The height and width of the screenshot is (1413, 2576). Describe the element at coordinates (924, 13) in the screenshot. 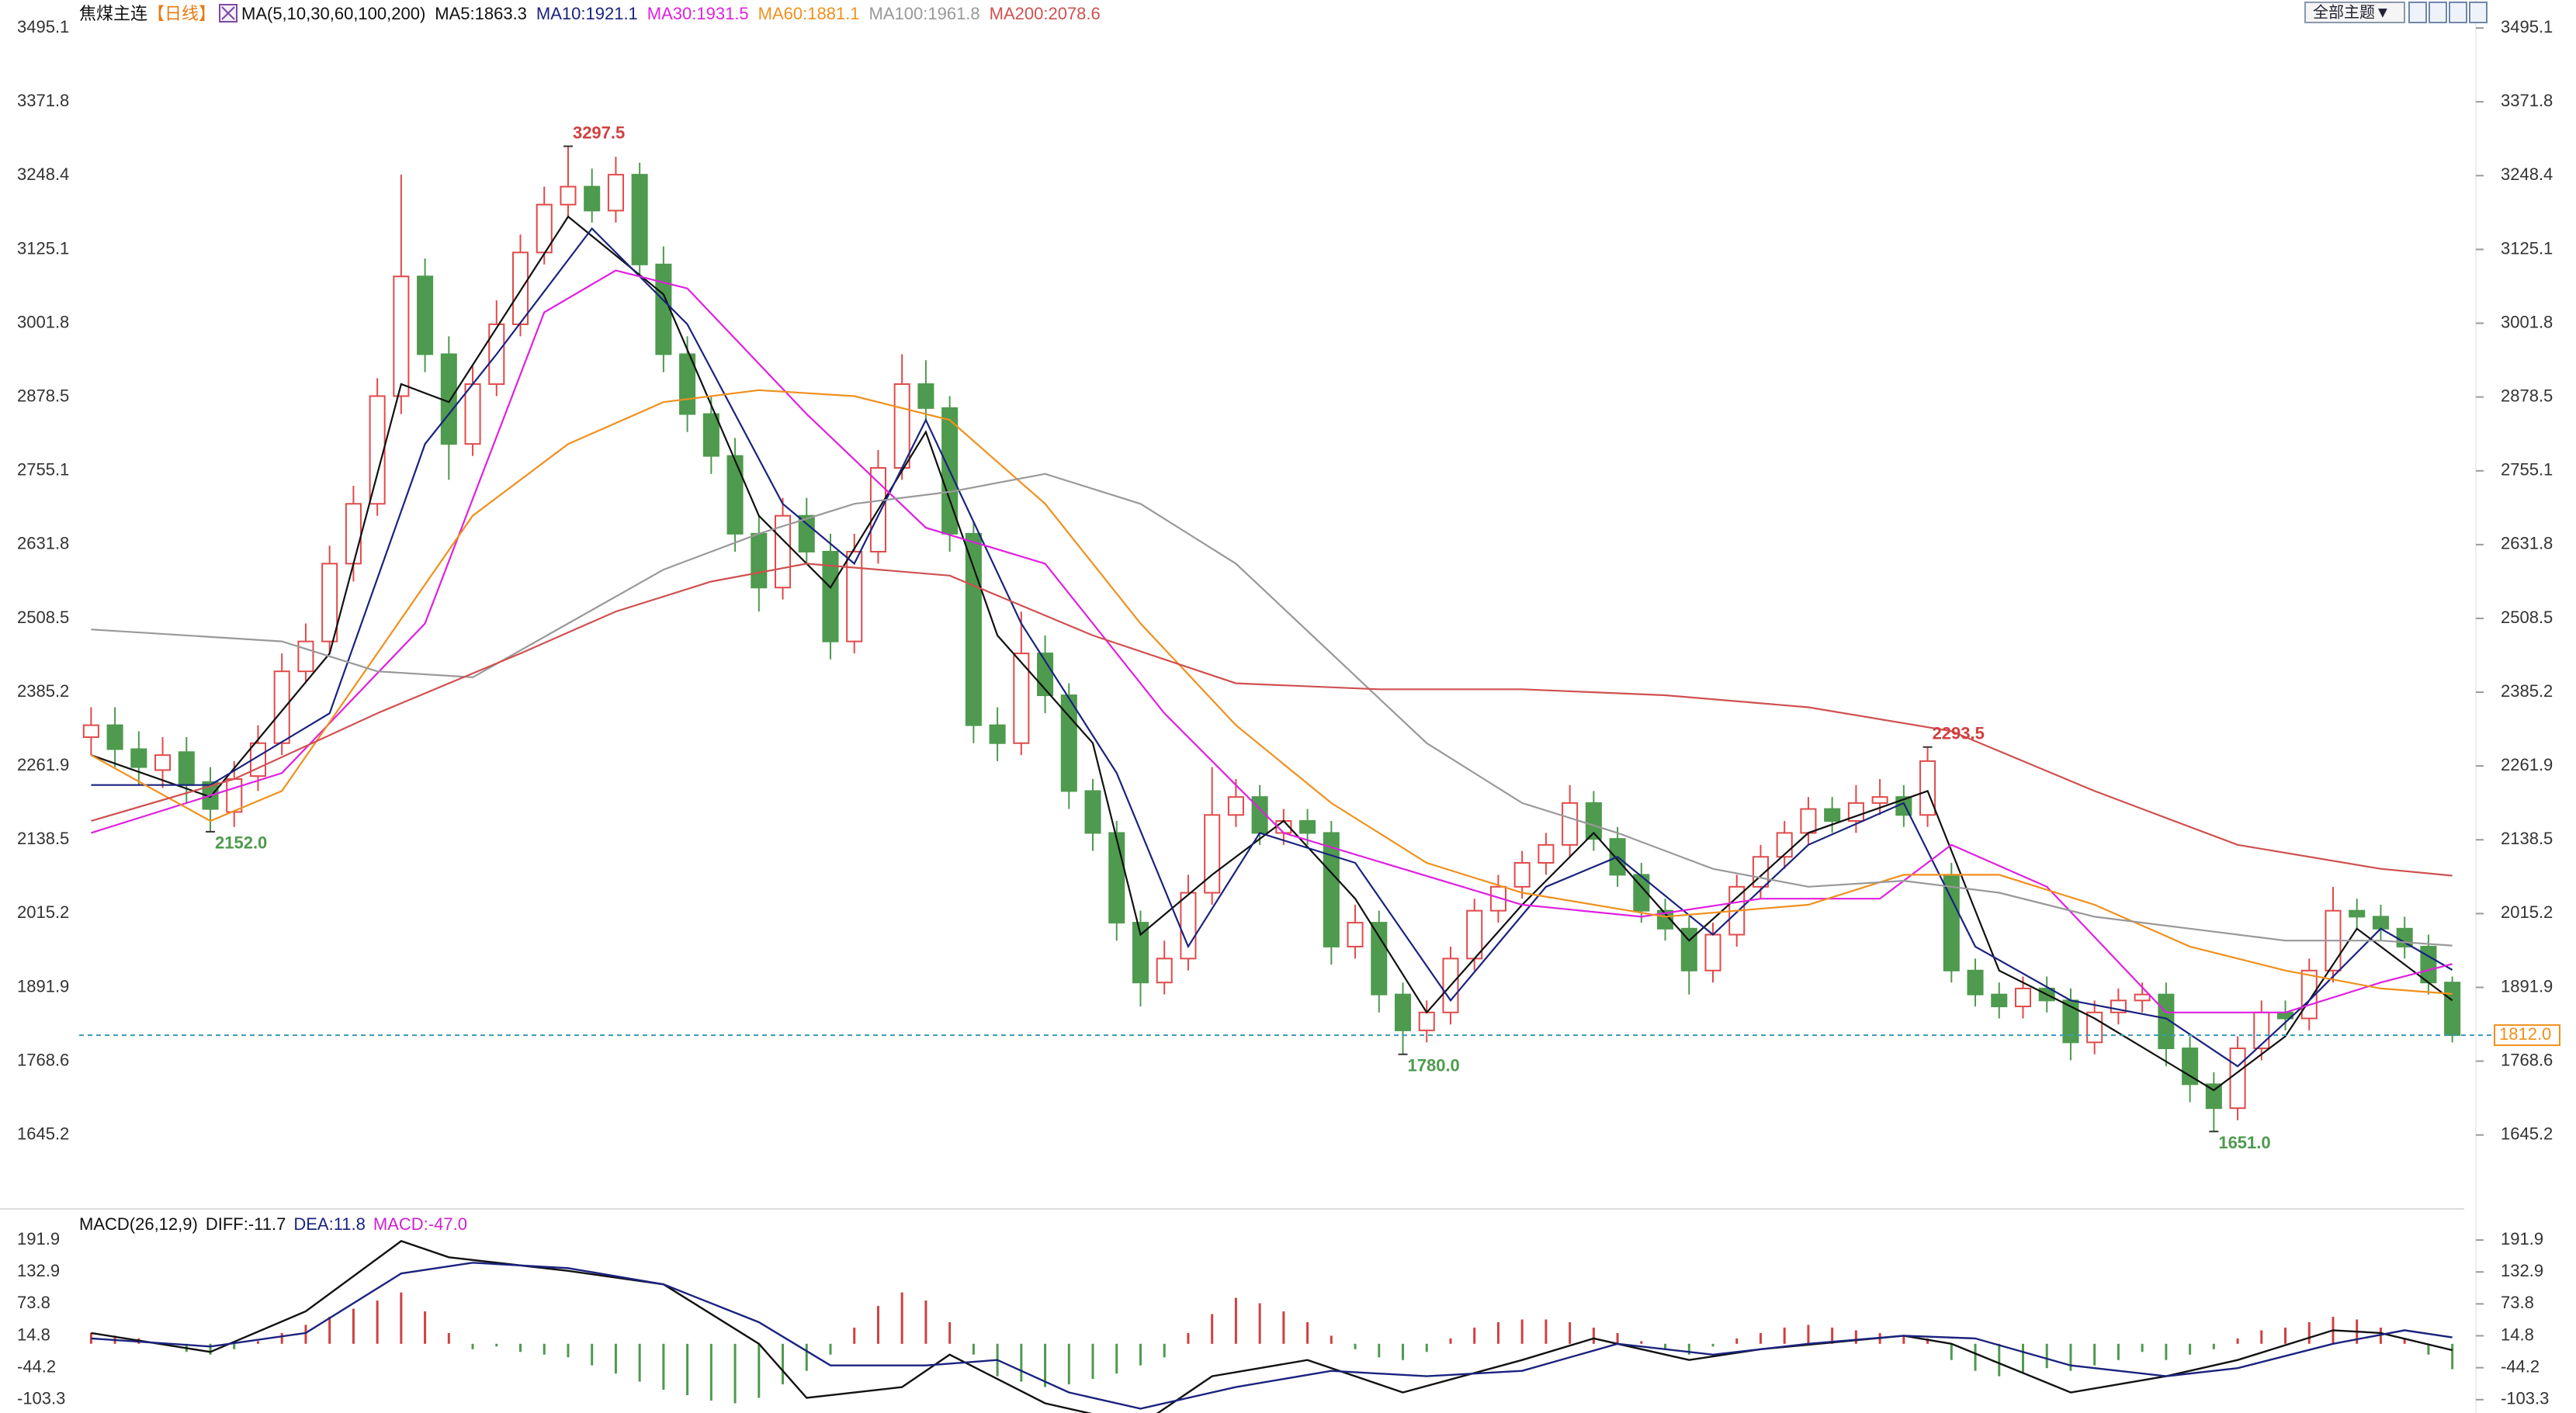

I see `legend-entry: MA100:1961.8` at that location.